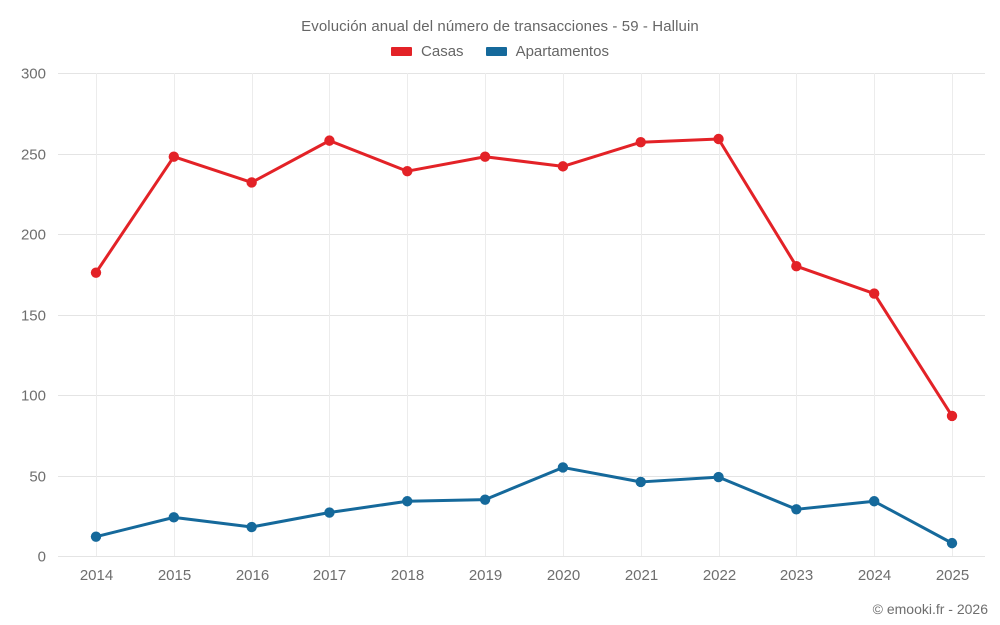 This screenshot has height=625, width=1000. What do you see at coordinates (641, 575) in the screenshot?
I see `x-axis-tick-label: 2021` at bounding box center [641, 575].